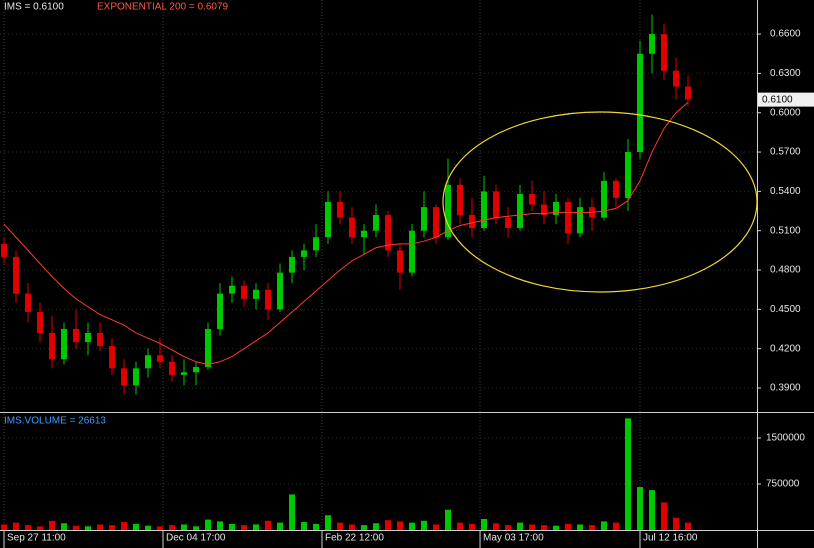 The image size is (814, 548). I want to click on x-tick-label: Feb 22 12:00, so click(354, 538).